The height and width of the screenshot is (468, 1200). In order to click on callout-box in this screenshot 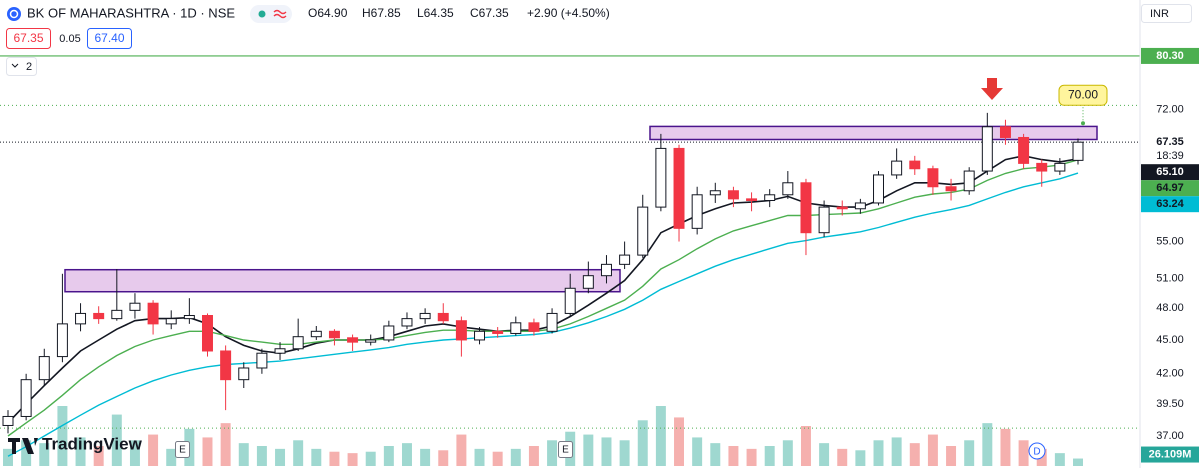, I will do `click(1083, 95)`.